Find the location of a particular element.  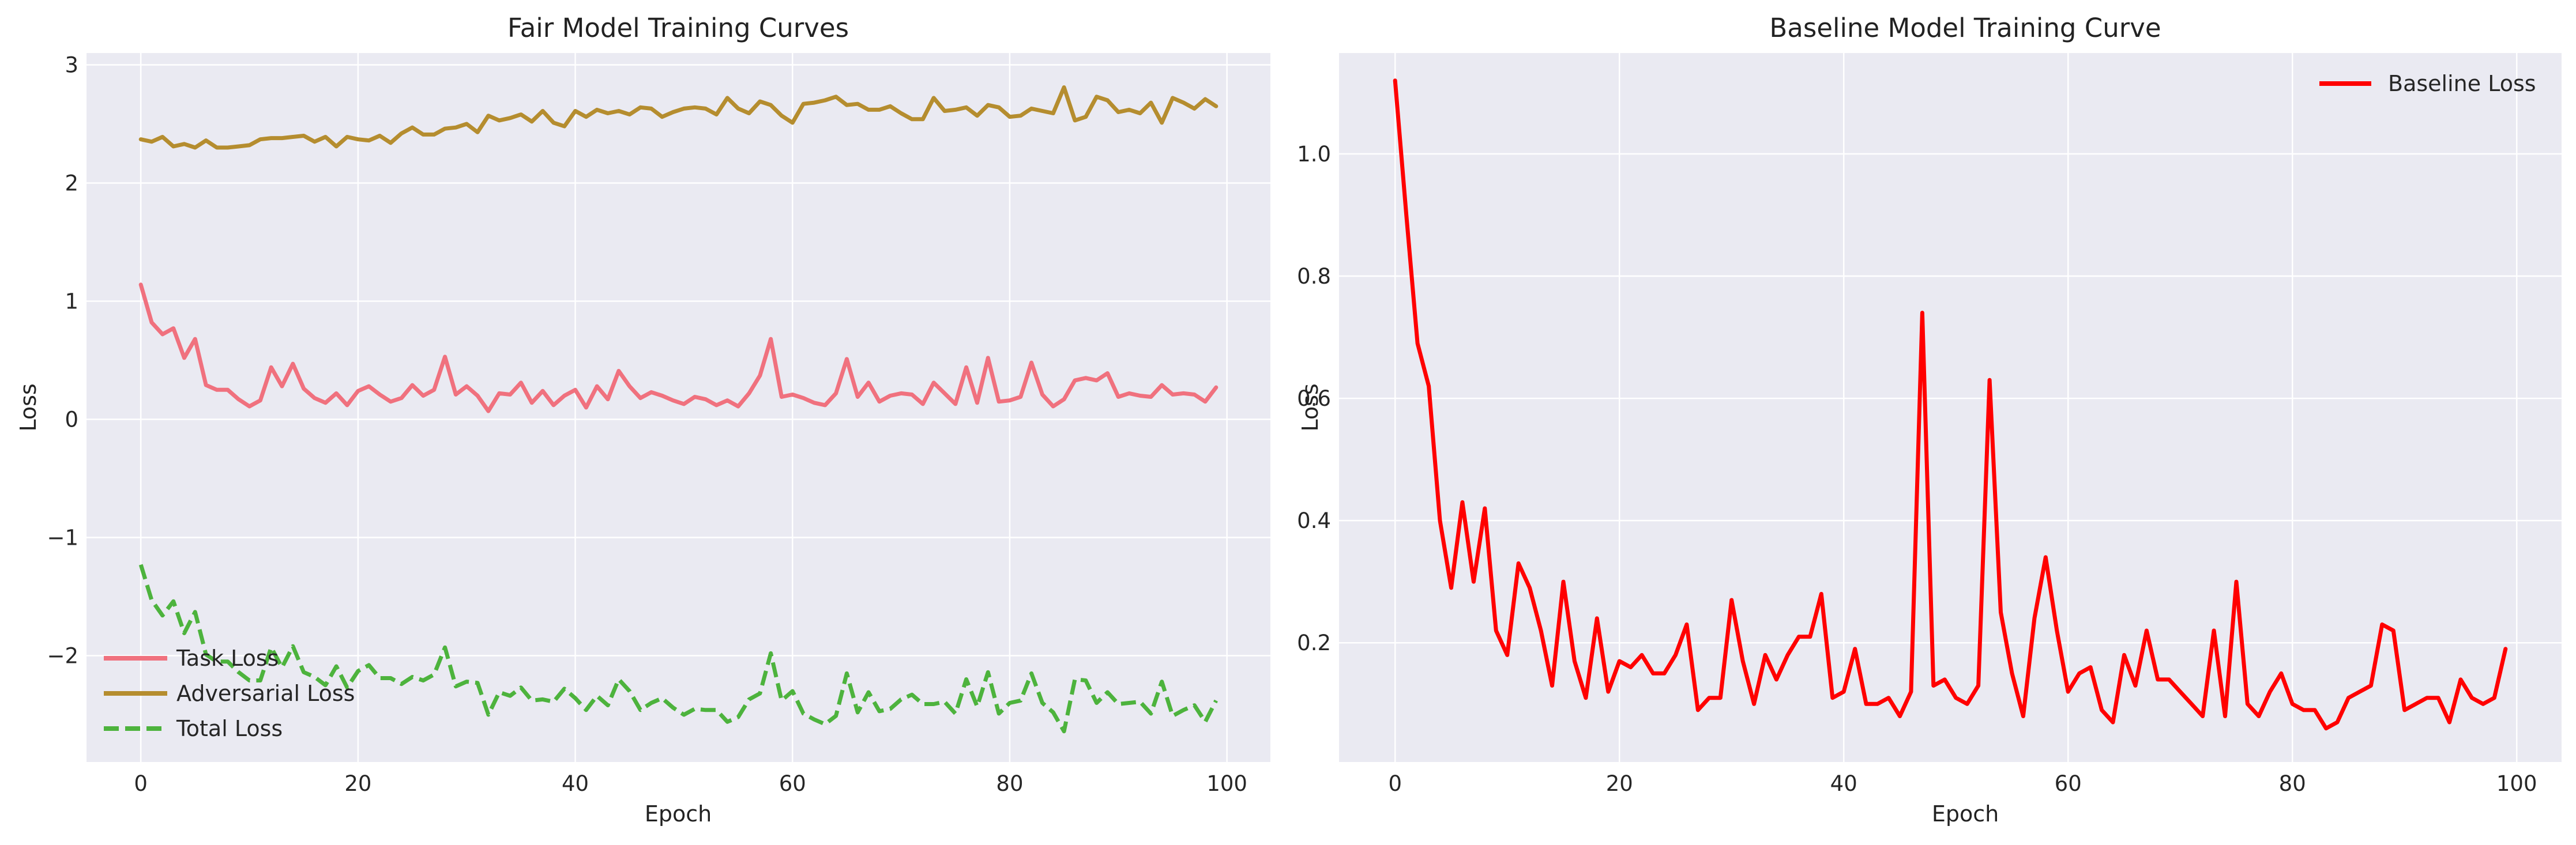

legend-label: Total Loss is located at coordinates (229, 729).